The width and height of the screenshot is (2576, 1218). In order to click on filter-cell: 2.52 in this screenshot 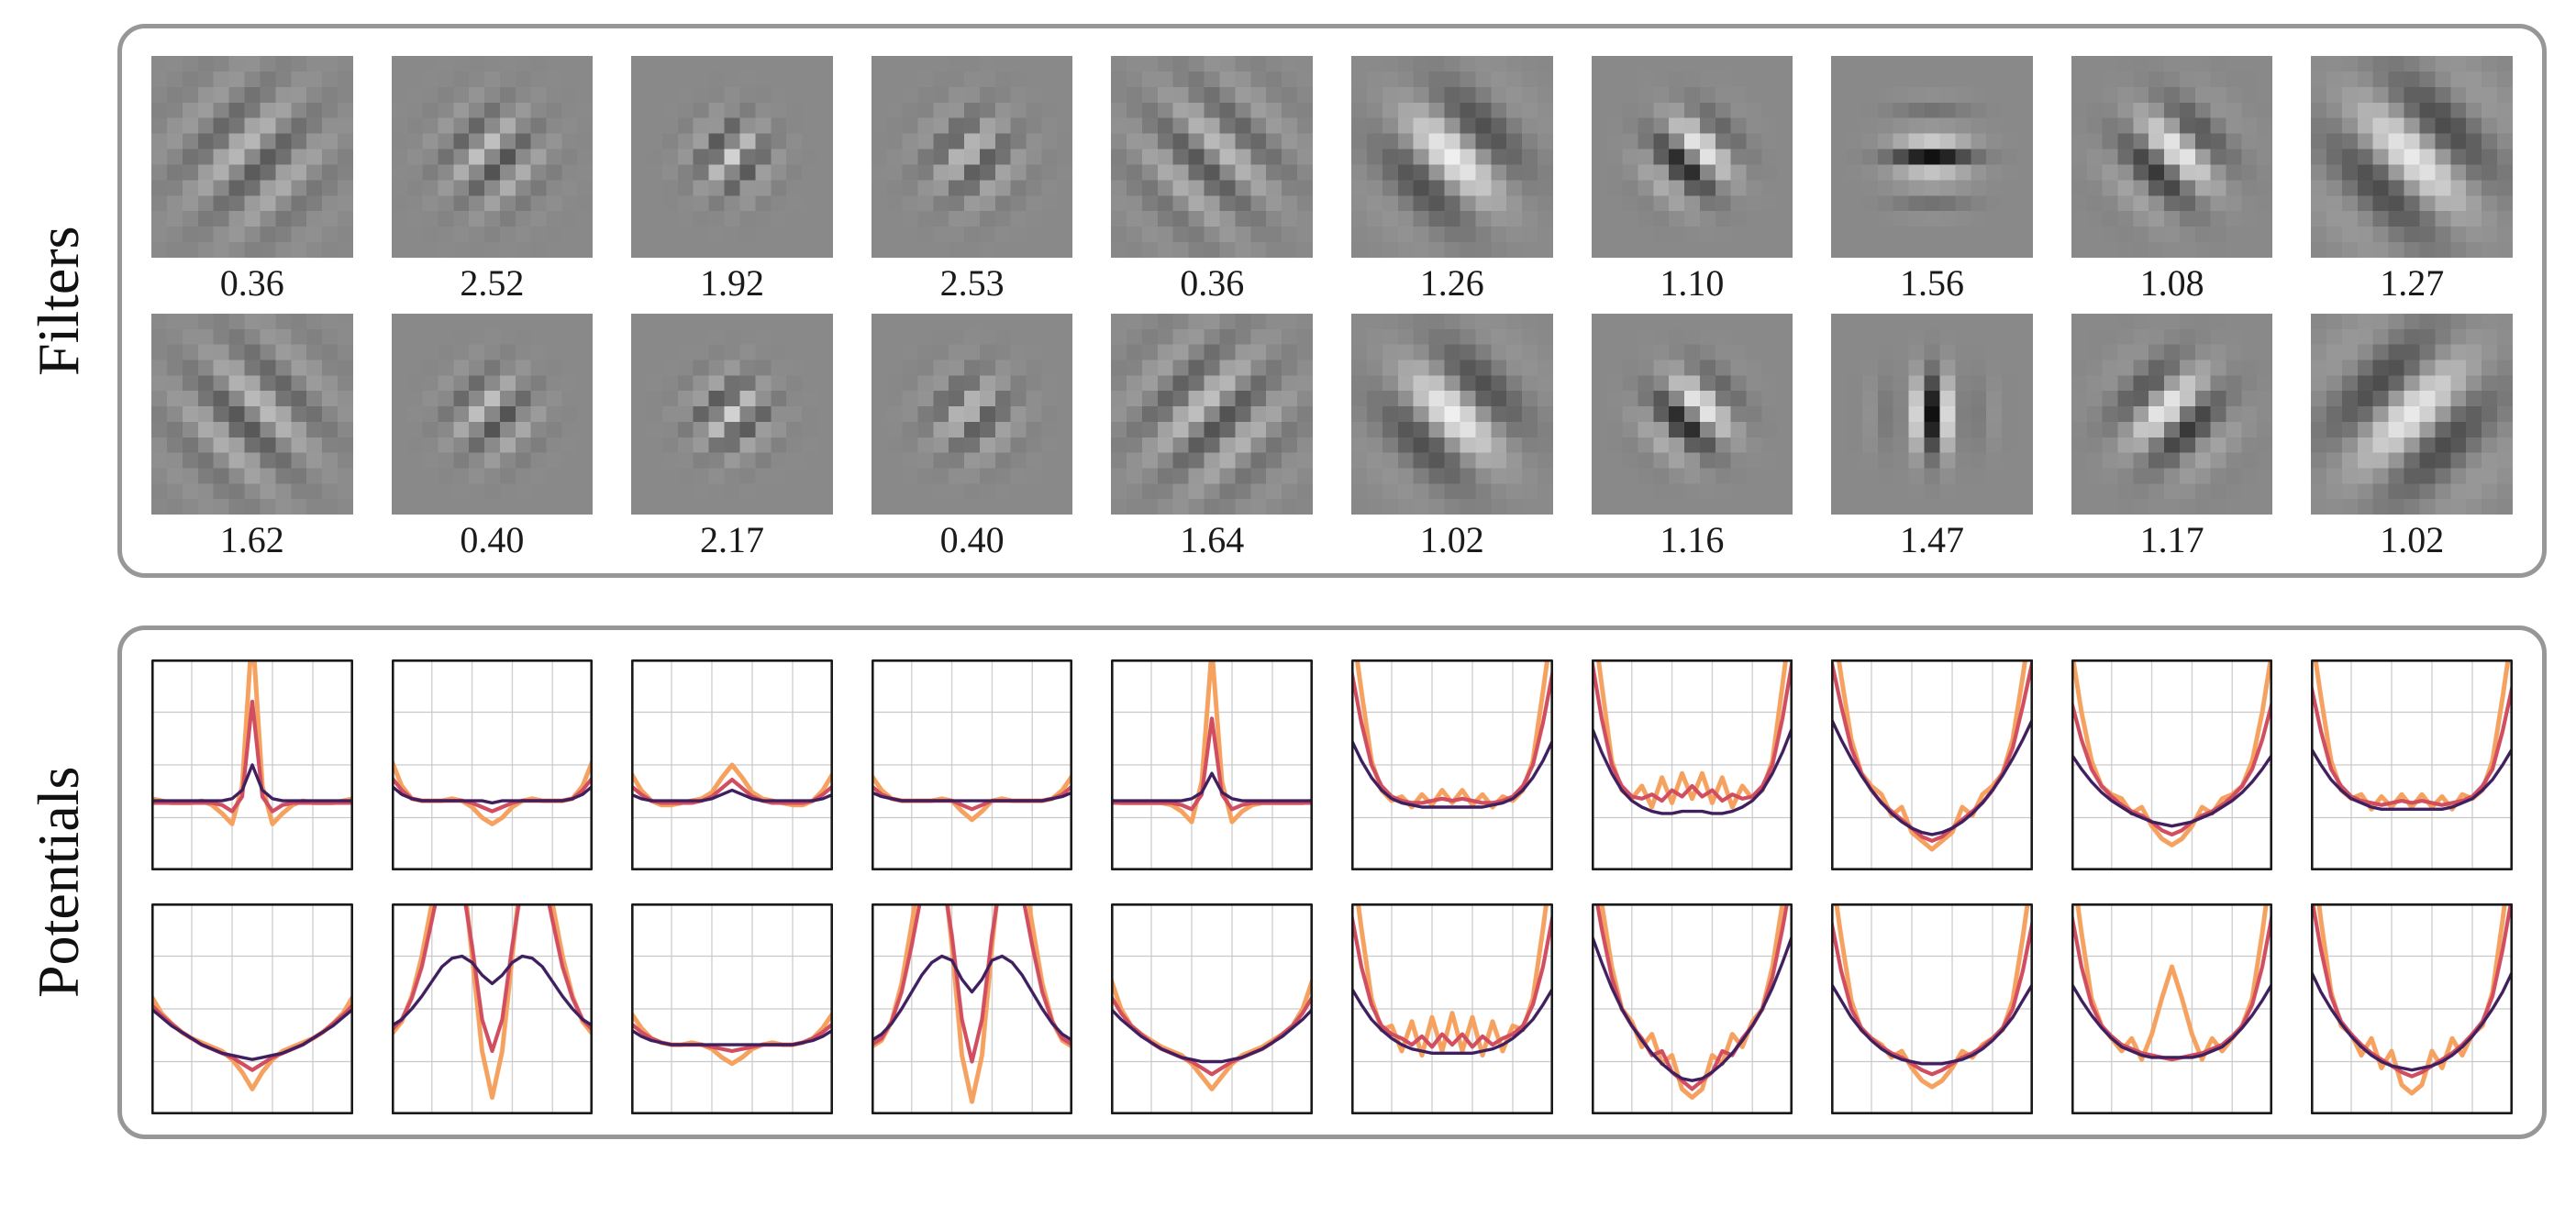, I will do `click(492, 185)`.